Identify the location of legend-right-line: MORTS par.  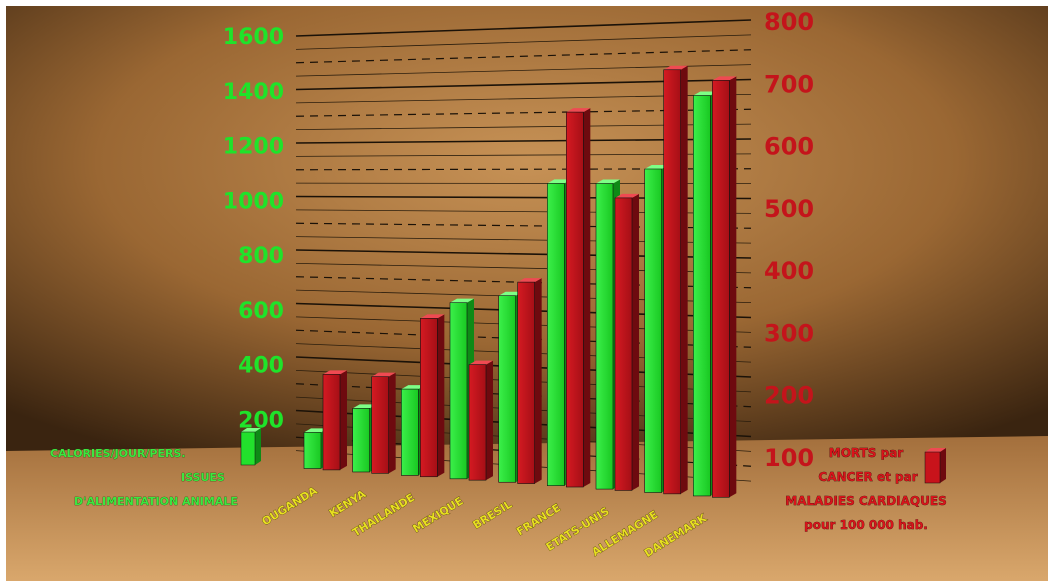
(866, 453).